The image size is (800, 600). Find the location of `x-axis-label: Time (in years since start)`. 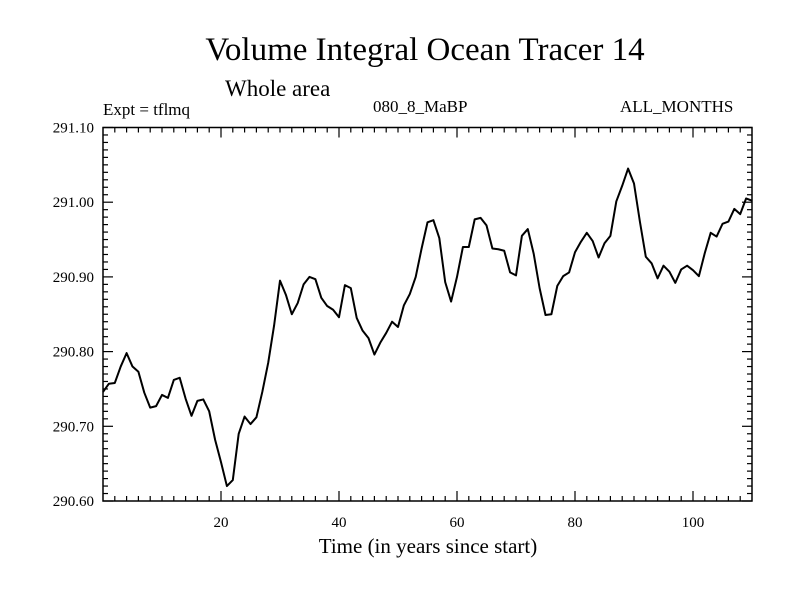

x-axis-label: Time (in years since start) is located at coordinates (428, 546).